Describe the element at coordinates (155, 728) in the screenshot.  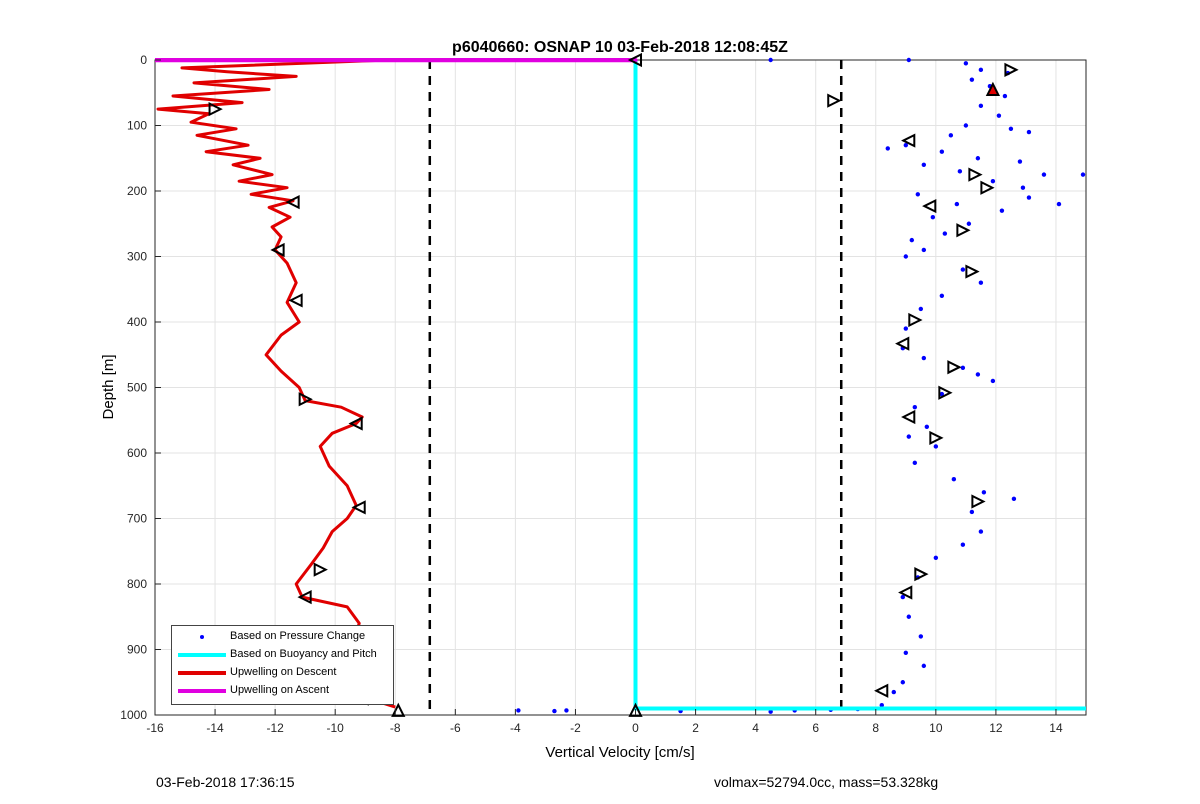
I see `x-tick-label: -16` at that location.